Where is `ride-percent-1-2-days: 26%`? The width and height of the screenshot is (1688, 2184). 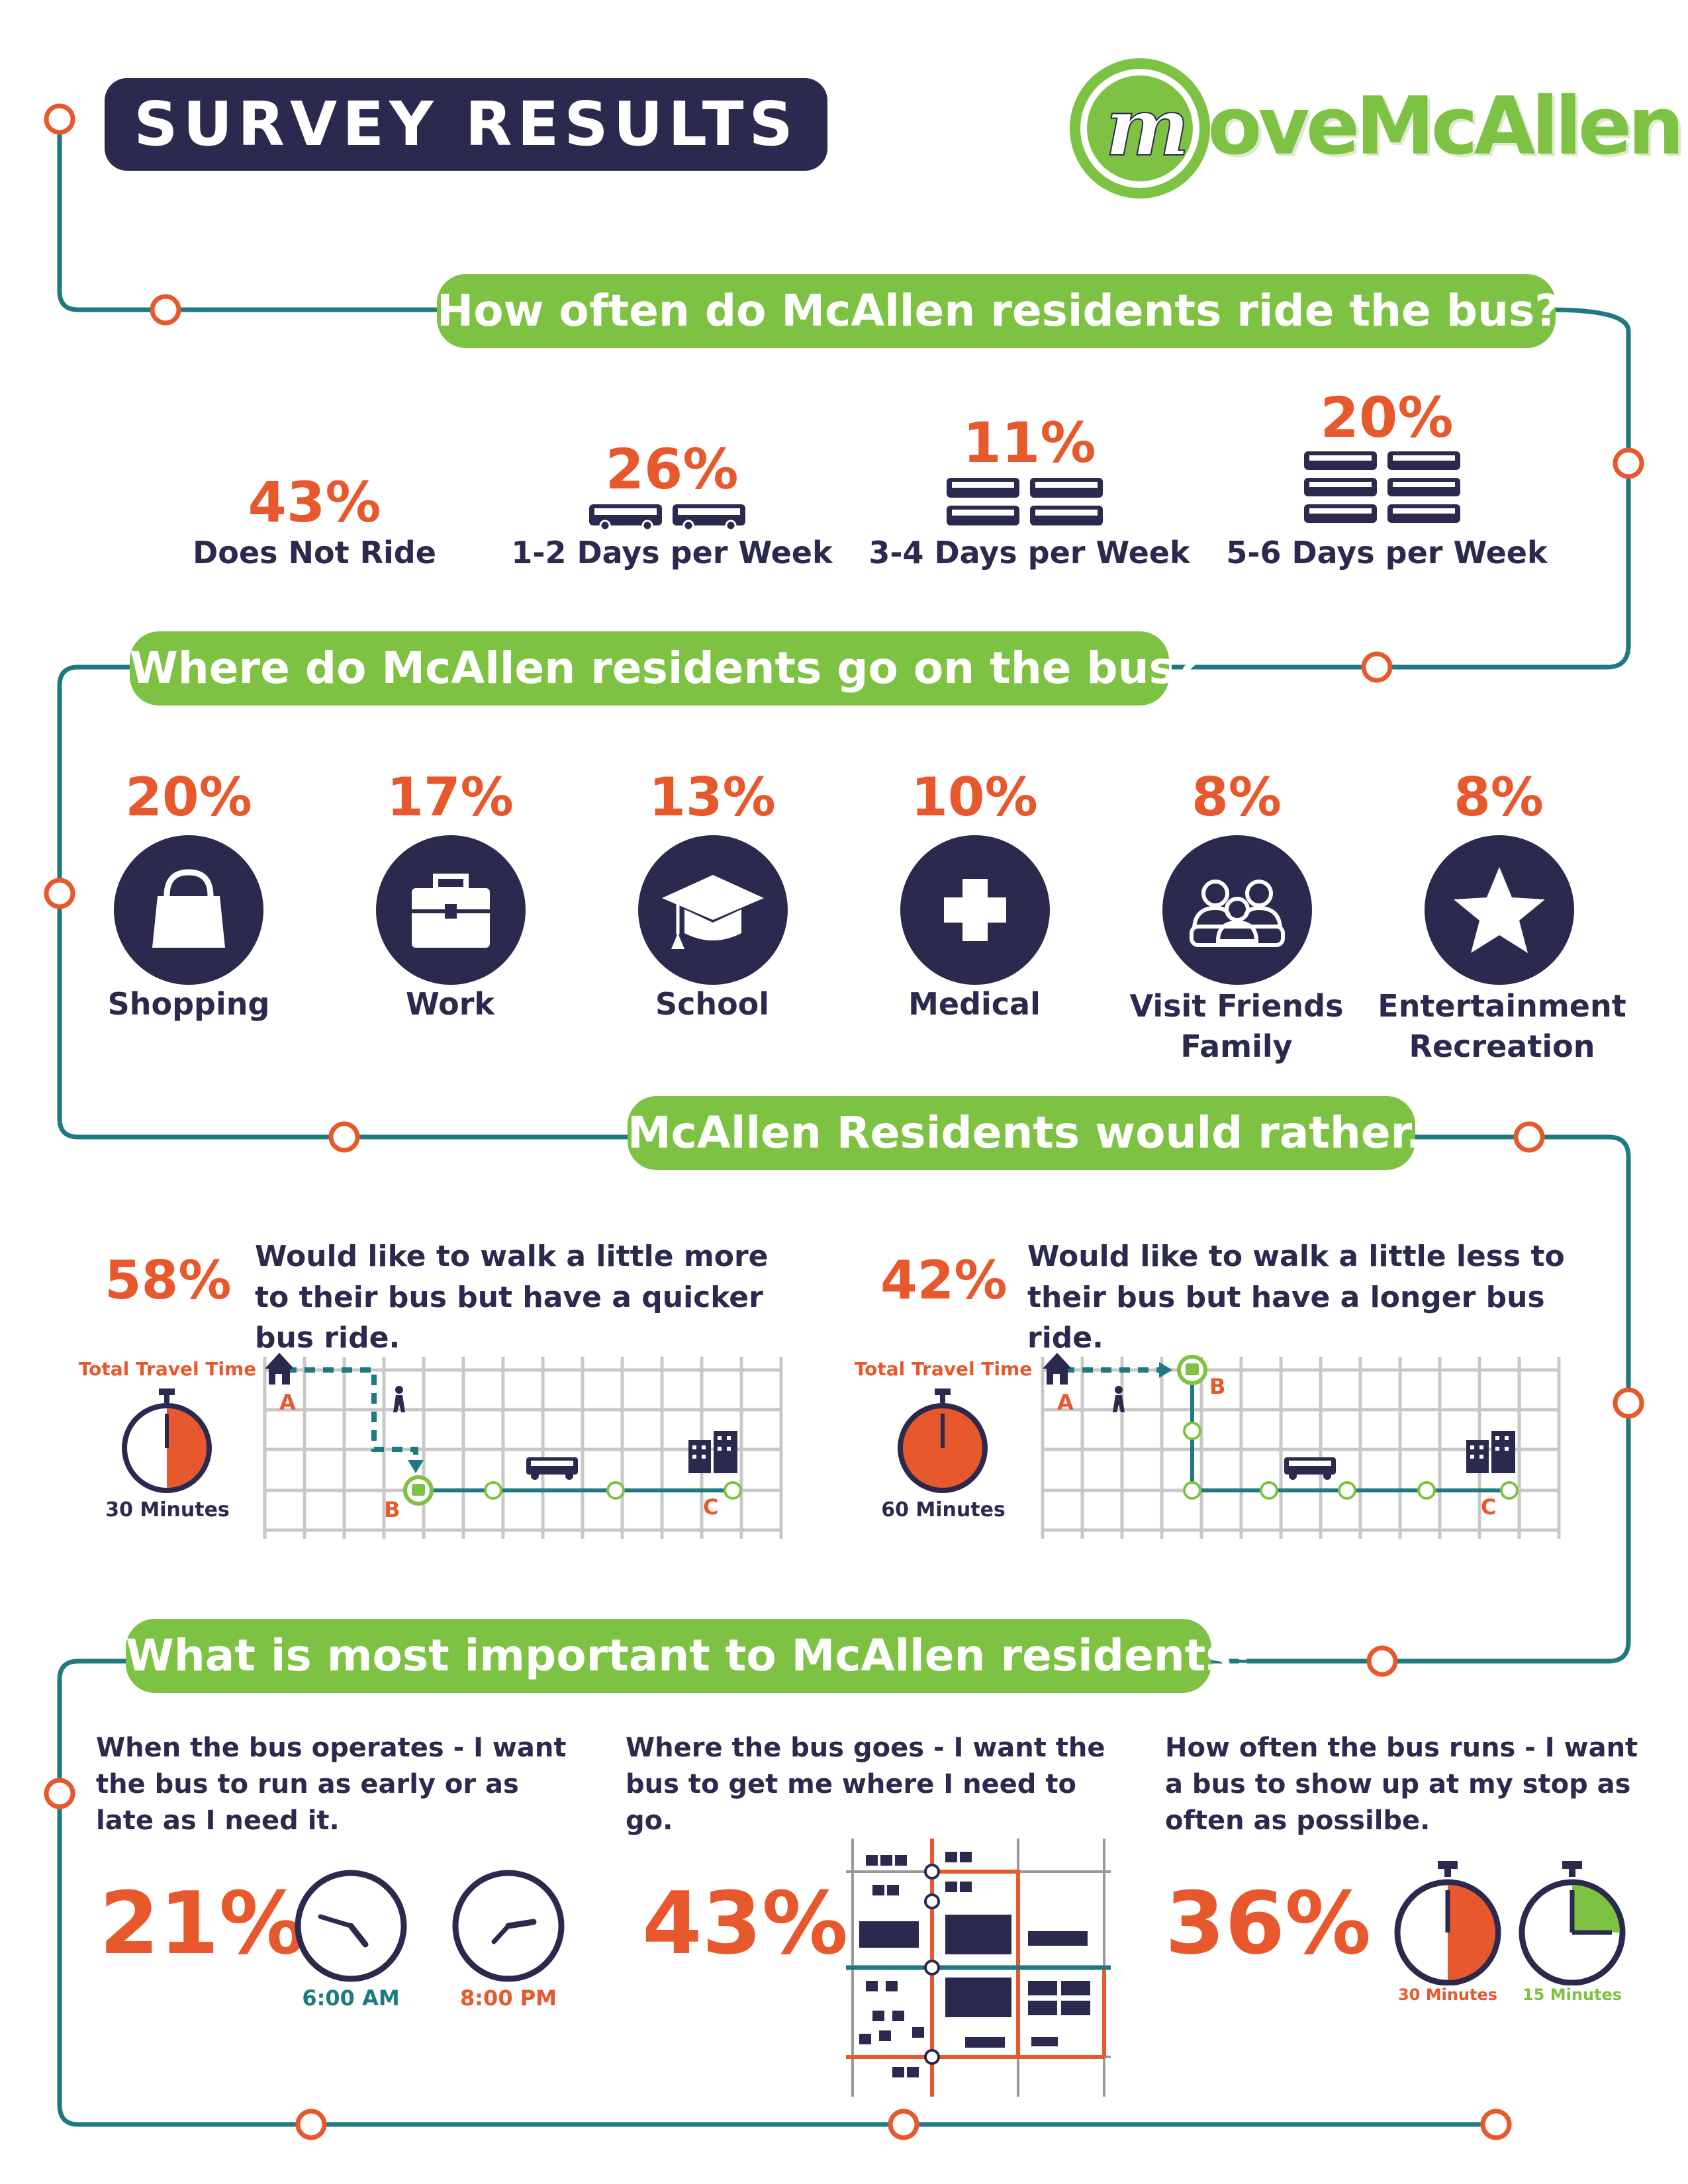 ride-percent-1-2-days: 26% is located at coordinates (672, 469).